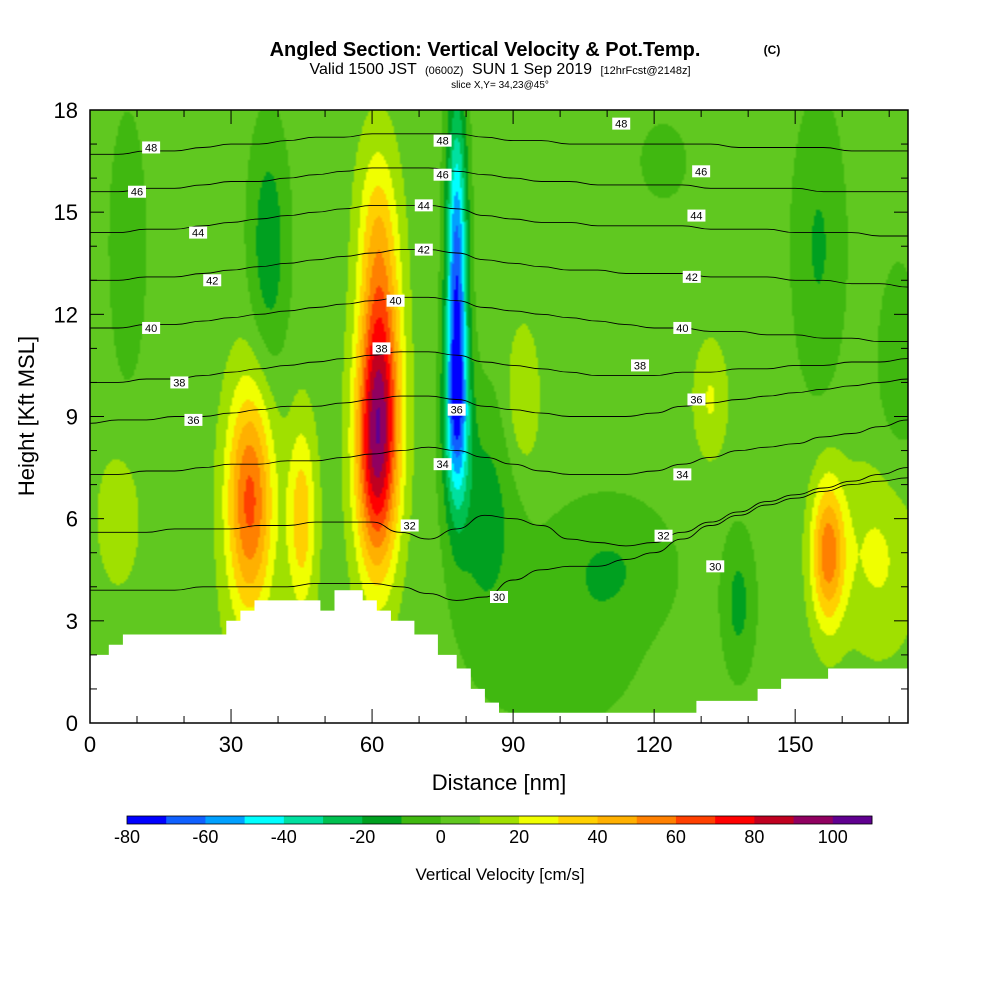 The width and height of the screenshot is (1000, 1000). Describe the element at coordinates (795, 744) in the screenshot. I see `x-tick-label: 150` at that location.